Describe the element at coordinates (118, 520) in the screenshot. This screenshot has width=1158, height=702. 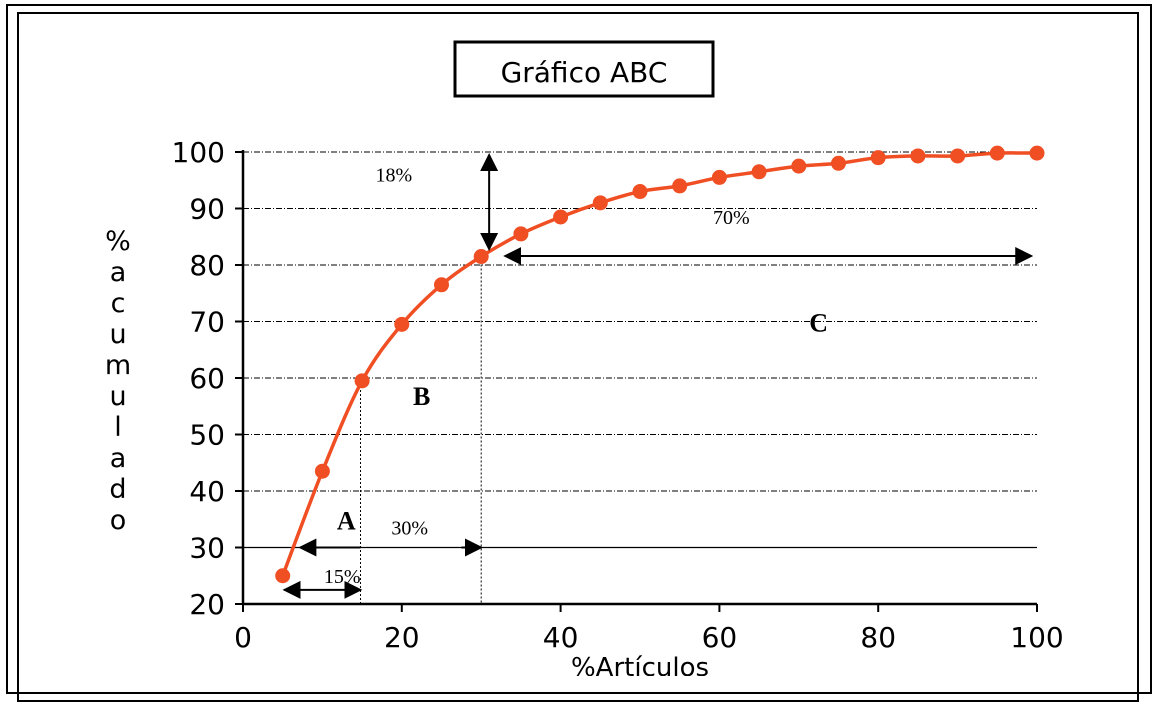
I see `y-axis-label-letter: o` at that location.